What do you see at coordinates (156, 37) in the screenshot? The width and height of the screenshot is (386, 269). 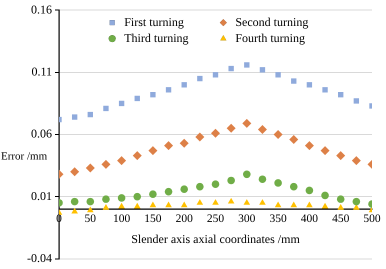 I see `legend-label: Third turning` at bounding box center [156, 37].